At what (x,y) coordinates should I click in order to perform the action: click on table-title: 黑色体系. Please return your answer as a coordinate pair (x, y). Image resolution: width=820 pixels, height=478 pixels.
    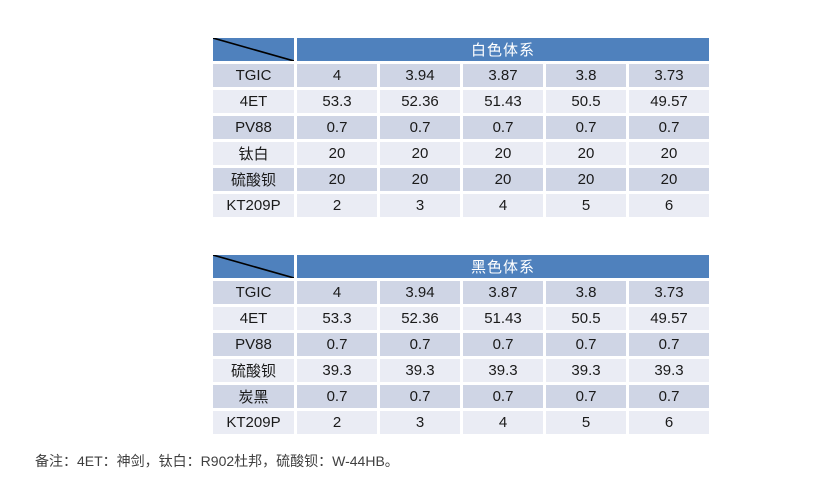
    Looking at the image, I should click on (503, 266).